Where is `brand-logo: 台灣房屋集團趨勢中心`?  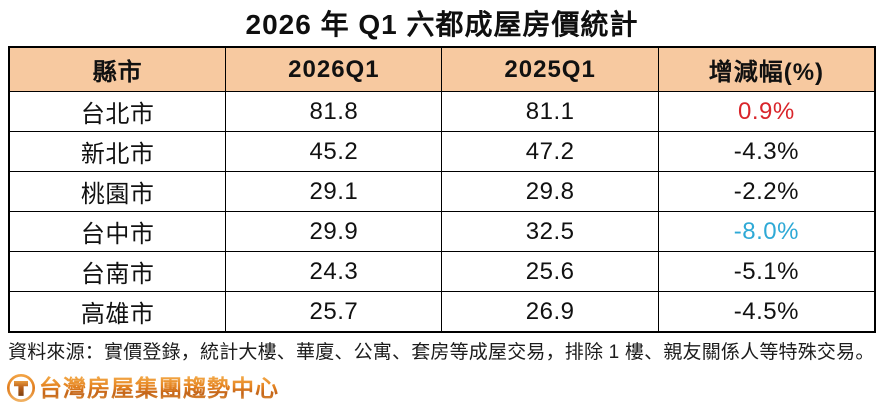 brand-logo: 台灣房屋集團趨勢中心 is located at coordinates (445, 387).